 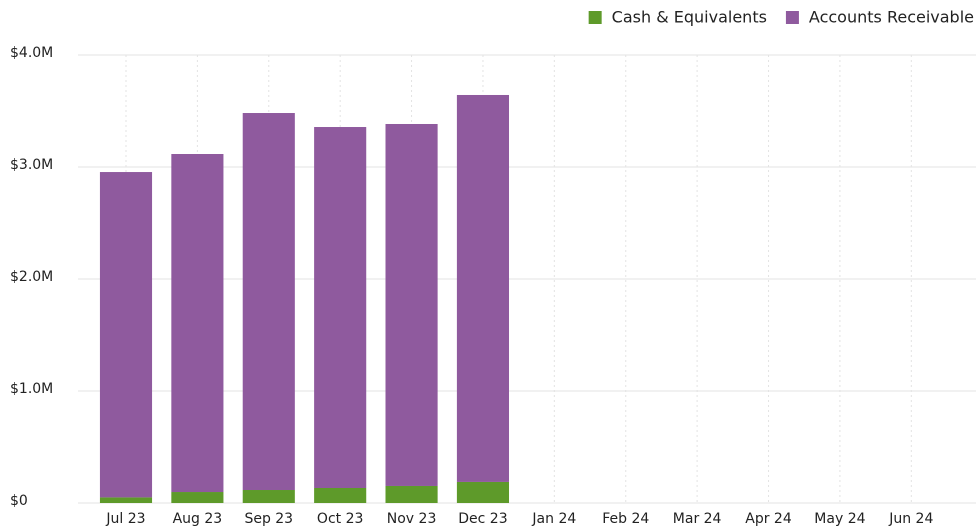 I want to click on x-tick-label: May 24, so click(x=839, y=519).